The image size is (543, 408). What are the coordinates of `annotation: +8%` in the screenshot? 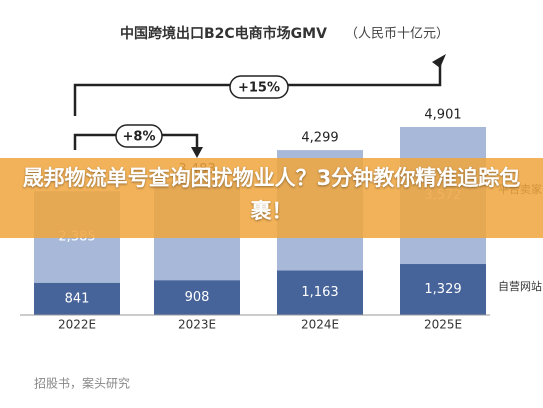 It's located at (139, 137).